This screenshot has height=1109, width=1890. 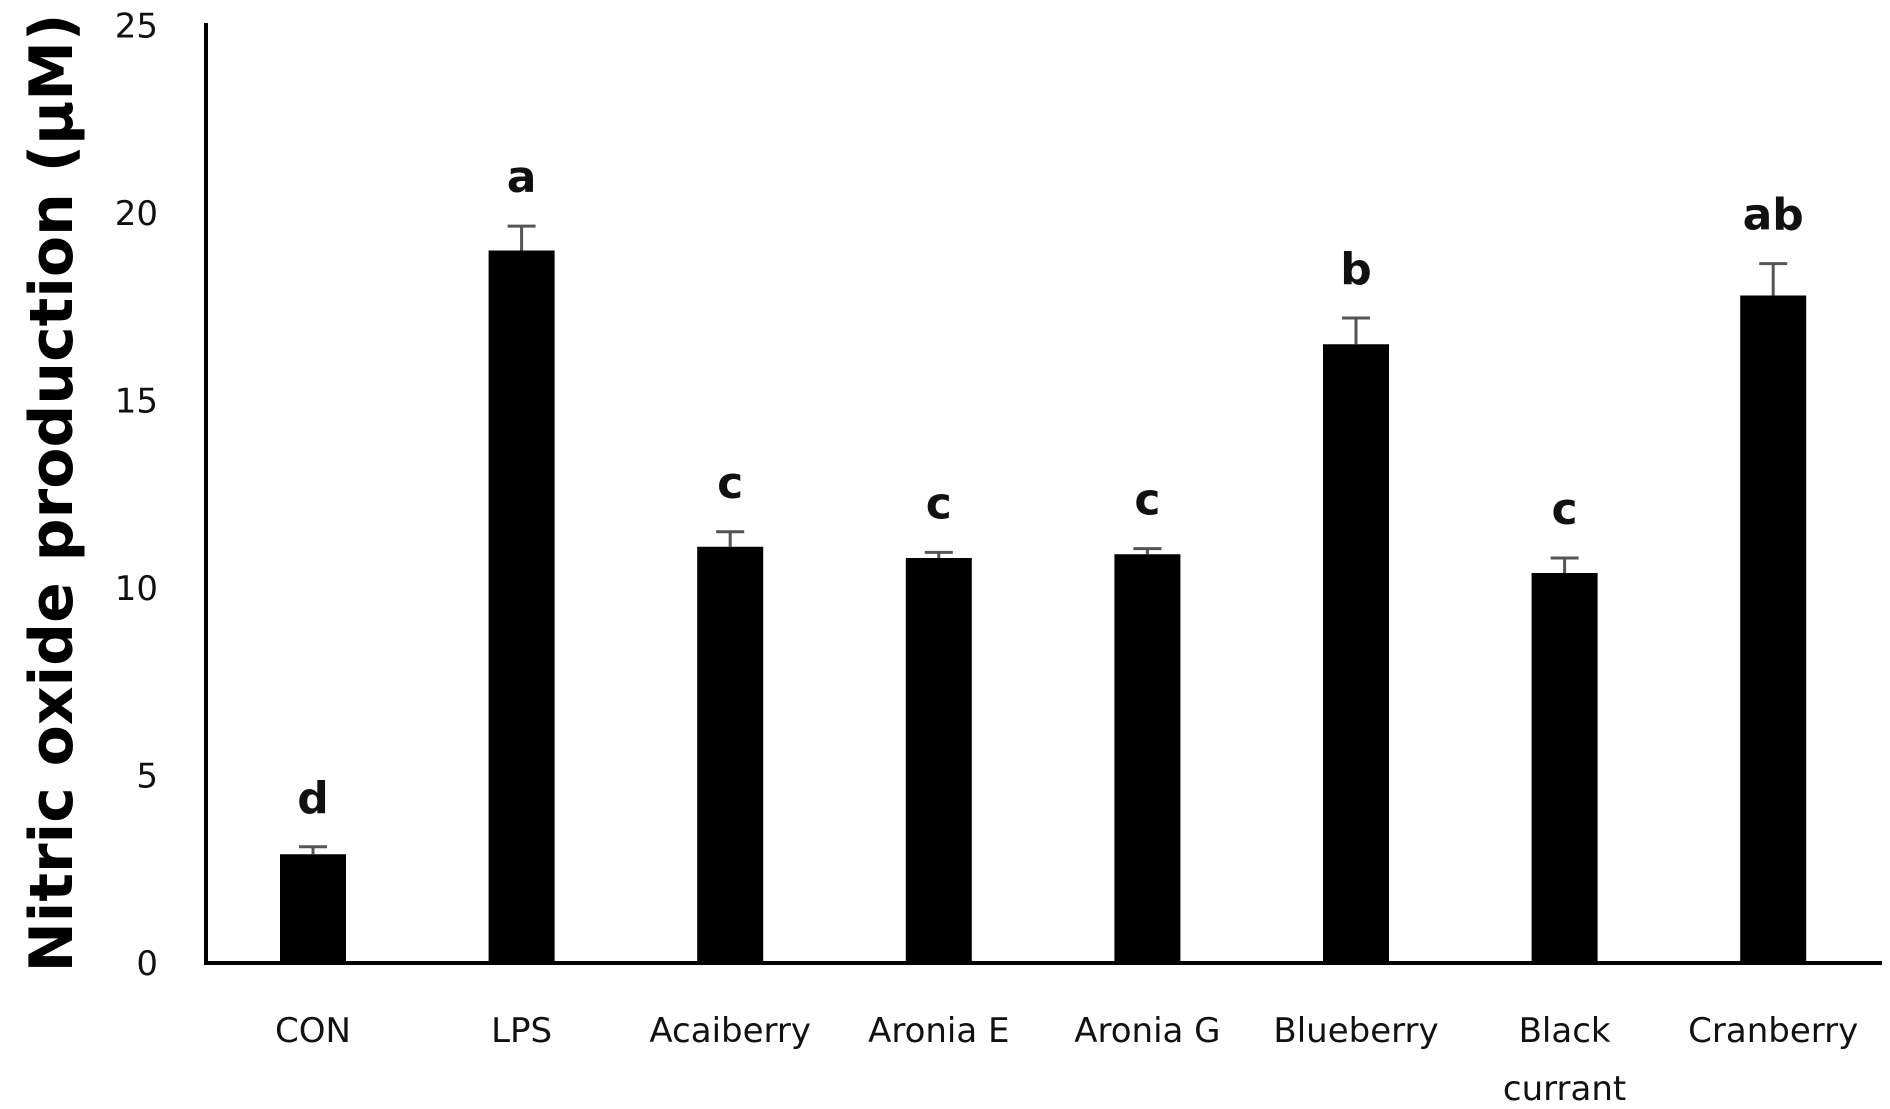 I want to click on x-category-label: Black, so click(x=1565, y=1031).